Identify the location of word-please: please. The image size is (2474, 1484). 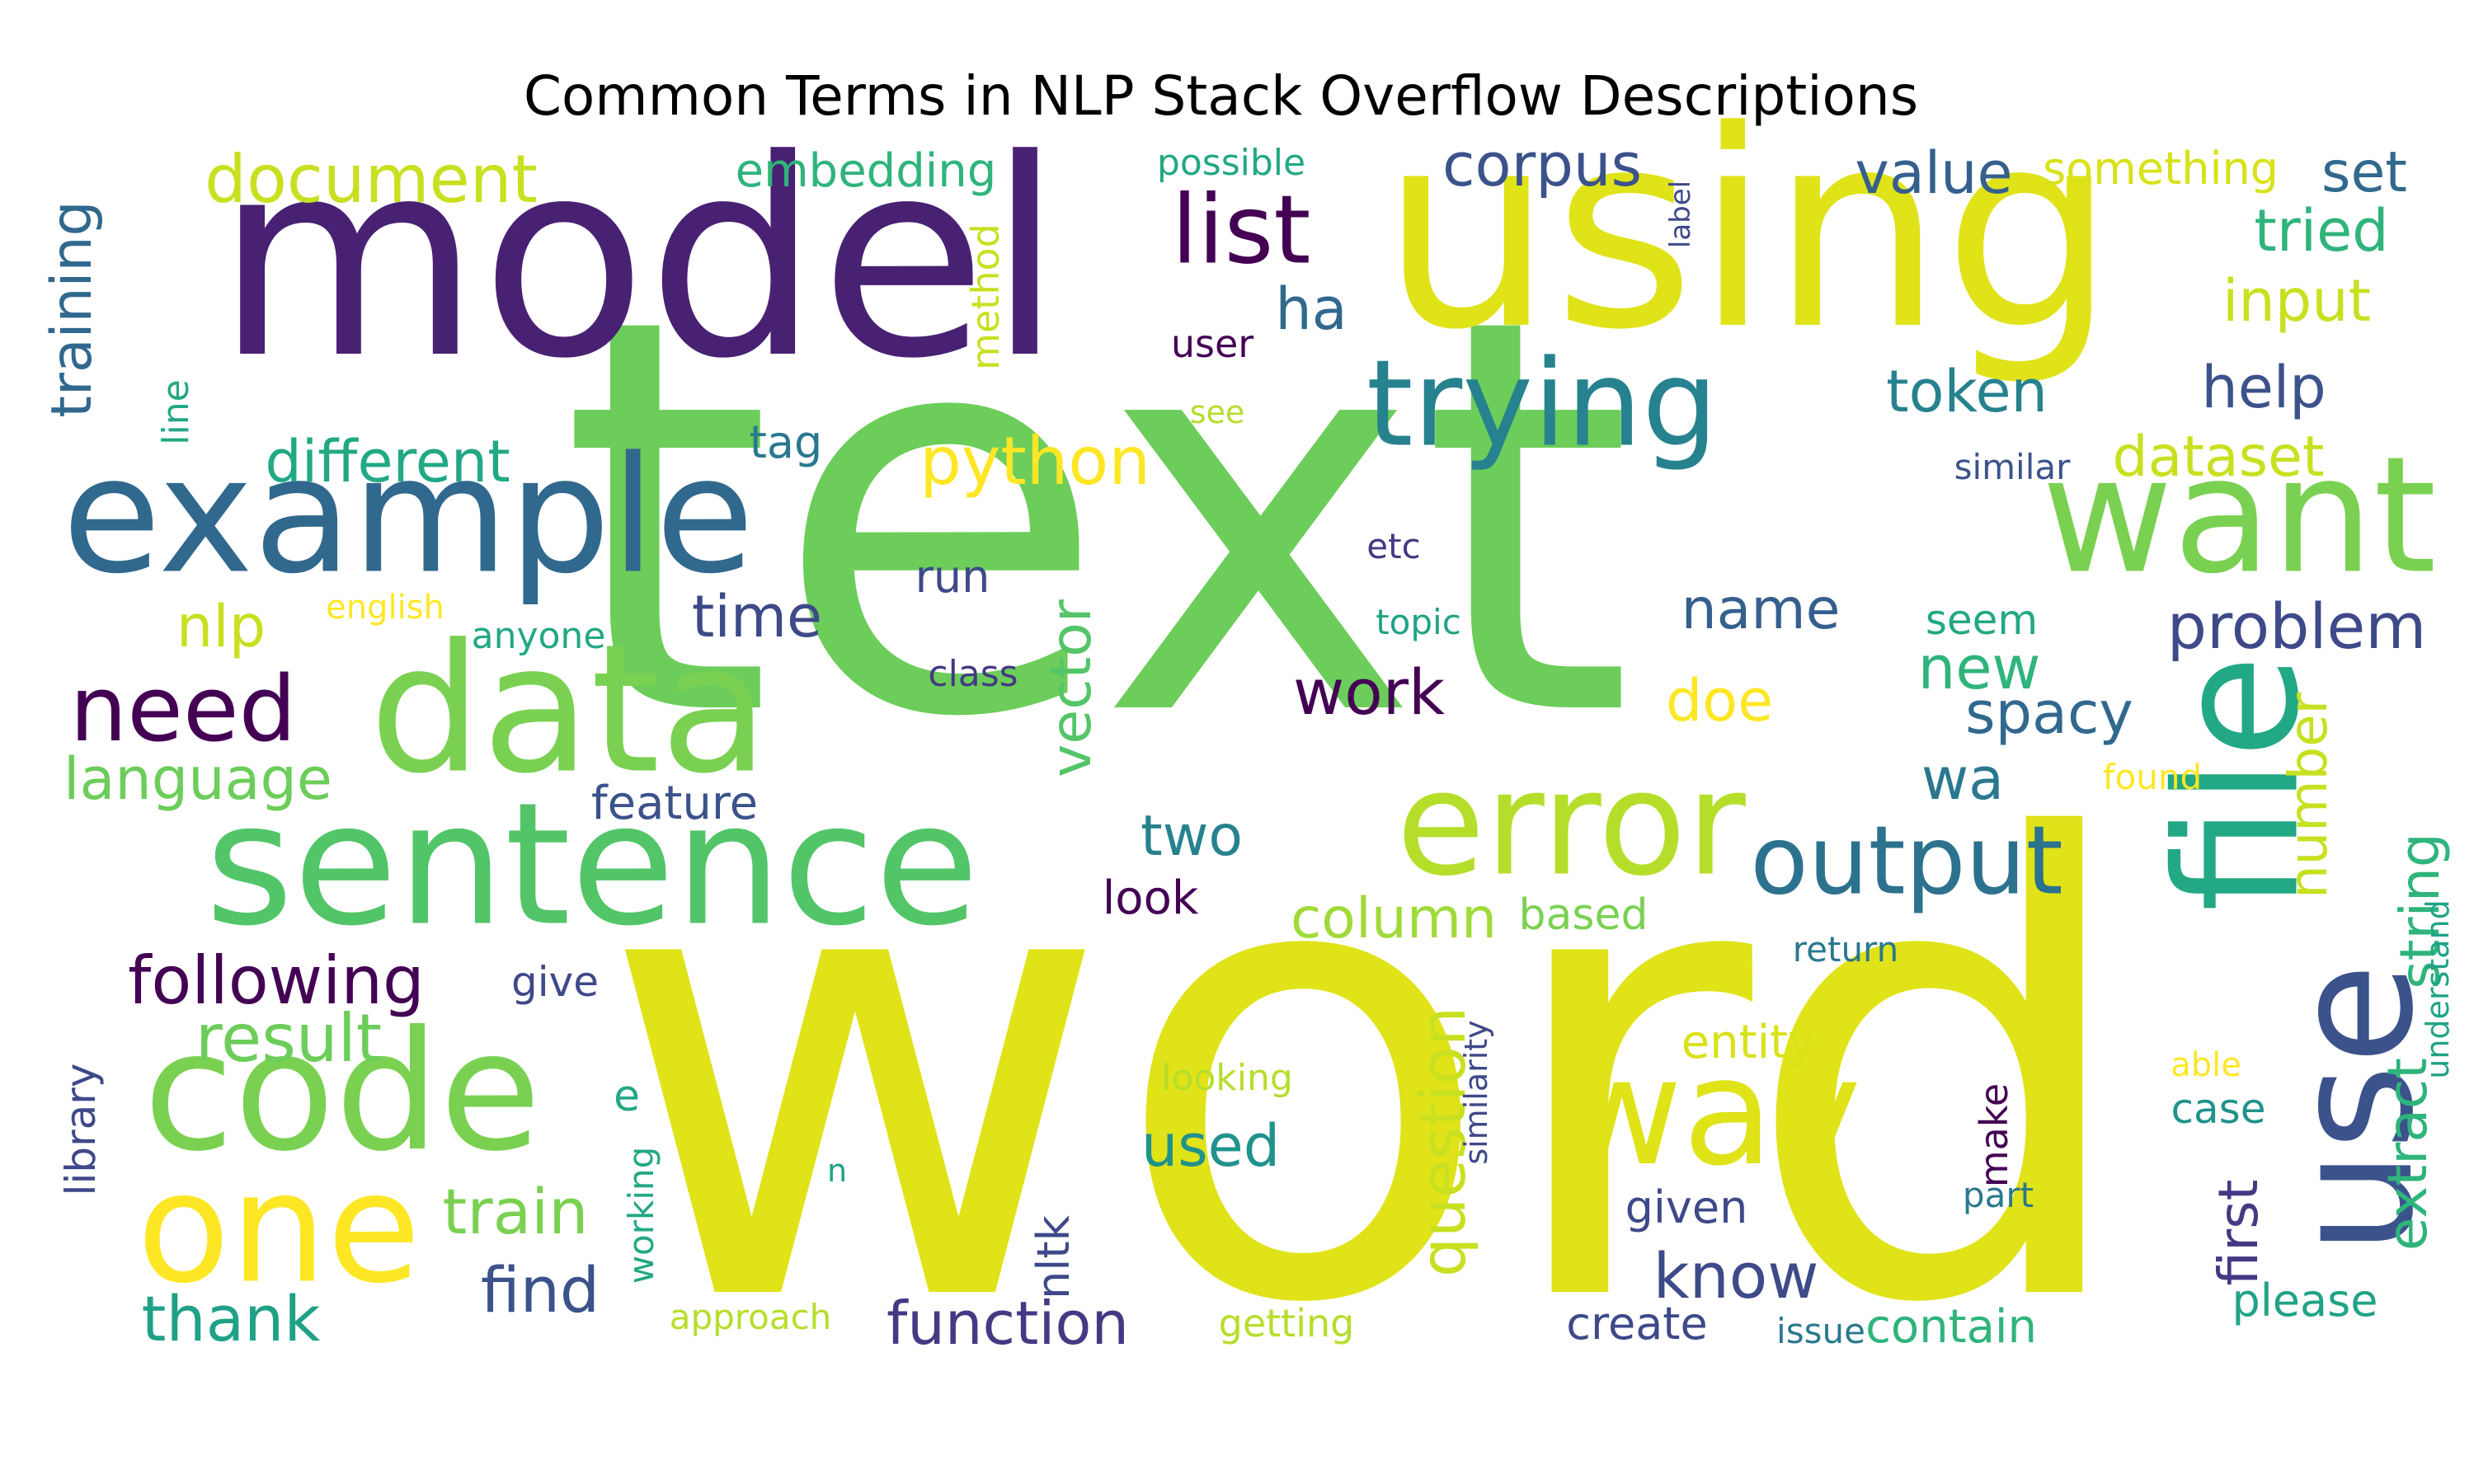
(2305, 1301).